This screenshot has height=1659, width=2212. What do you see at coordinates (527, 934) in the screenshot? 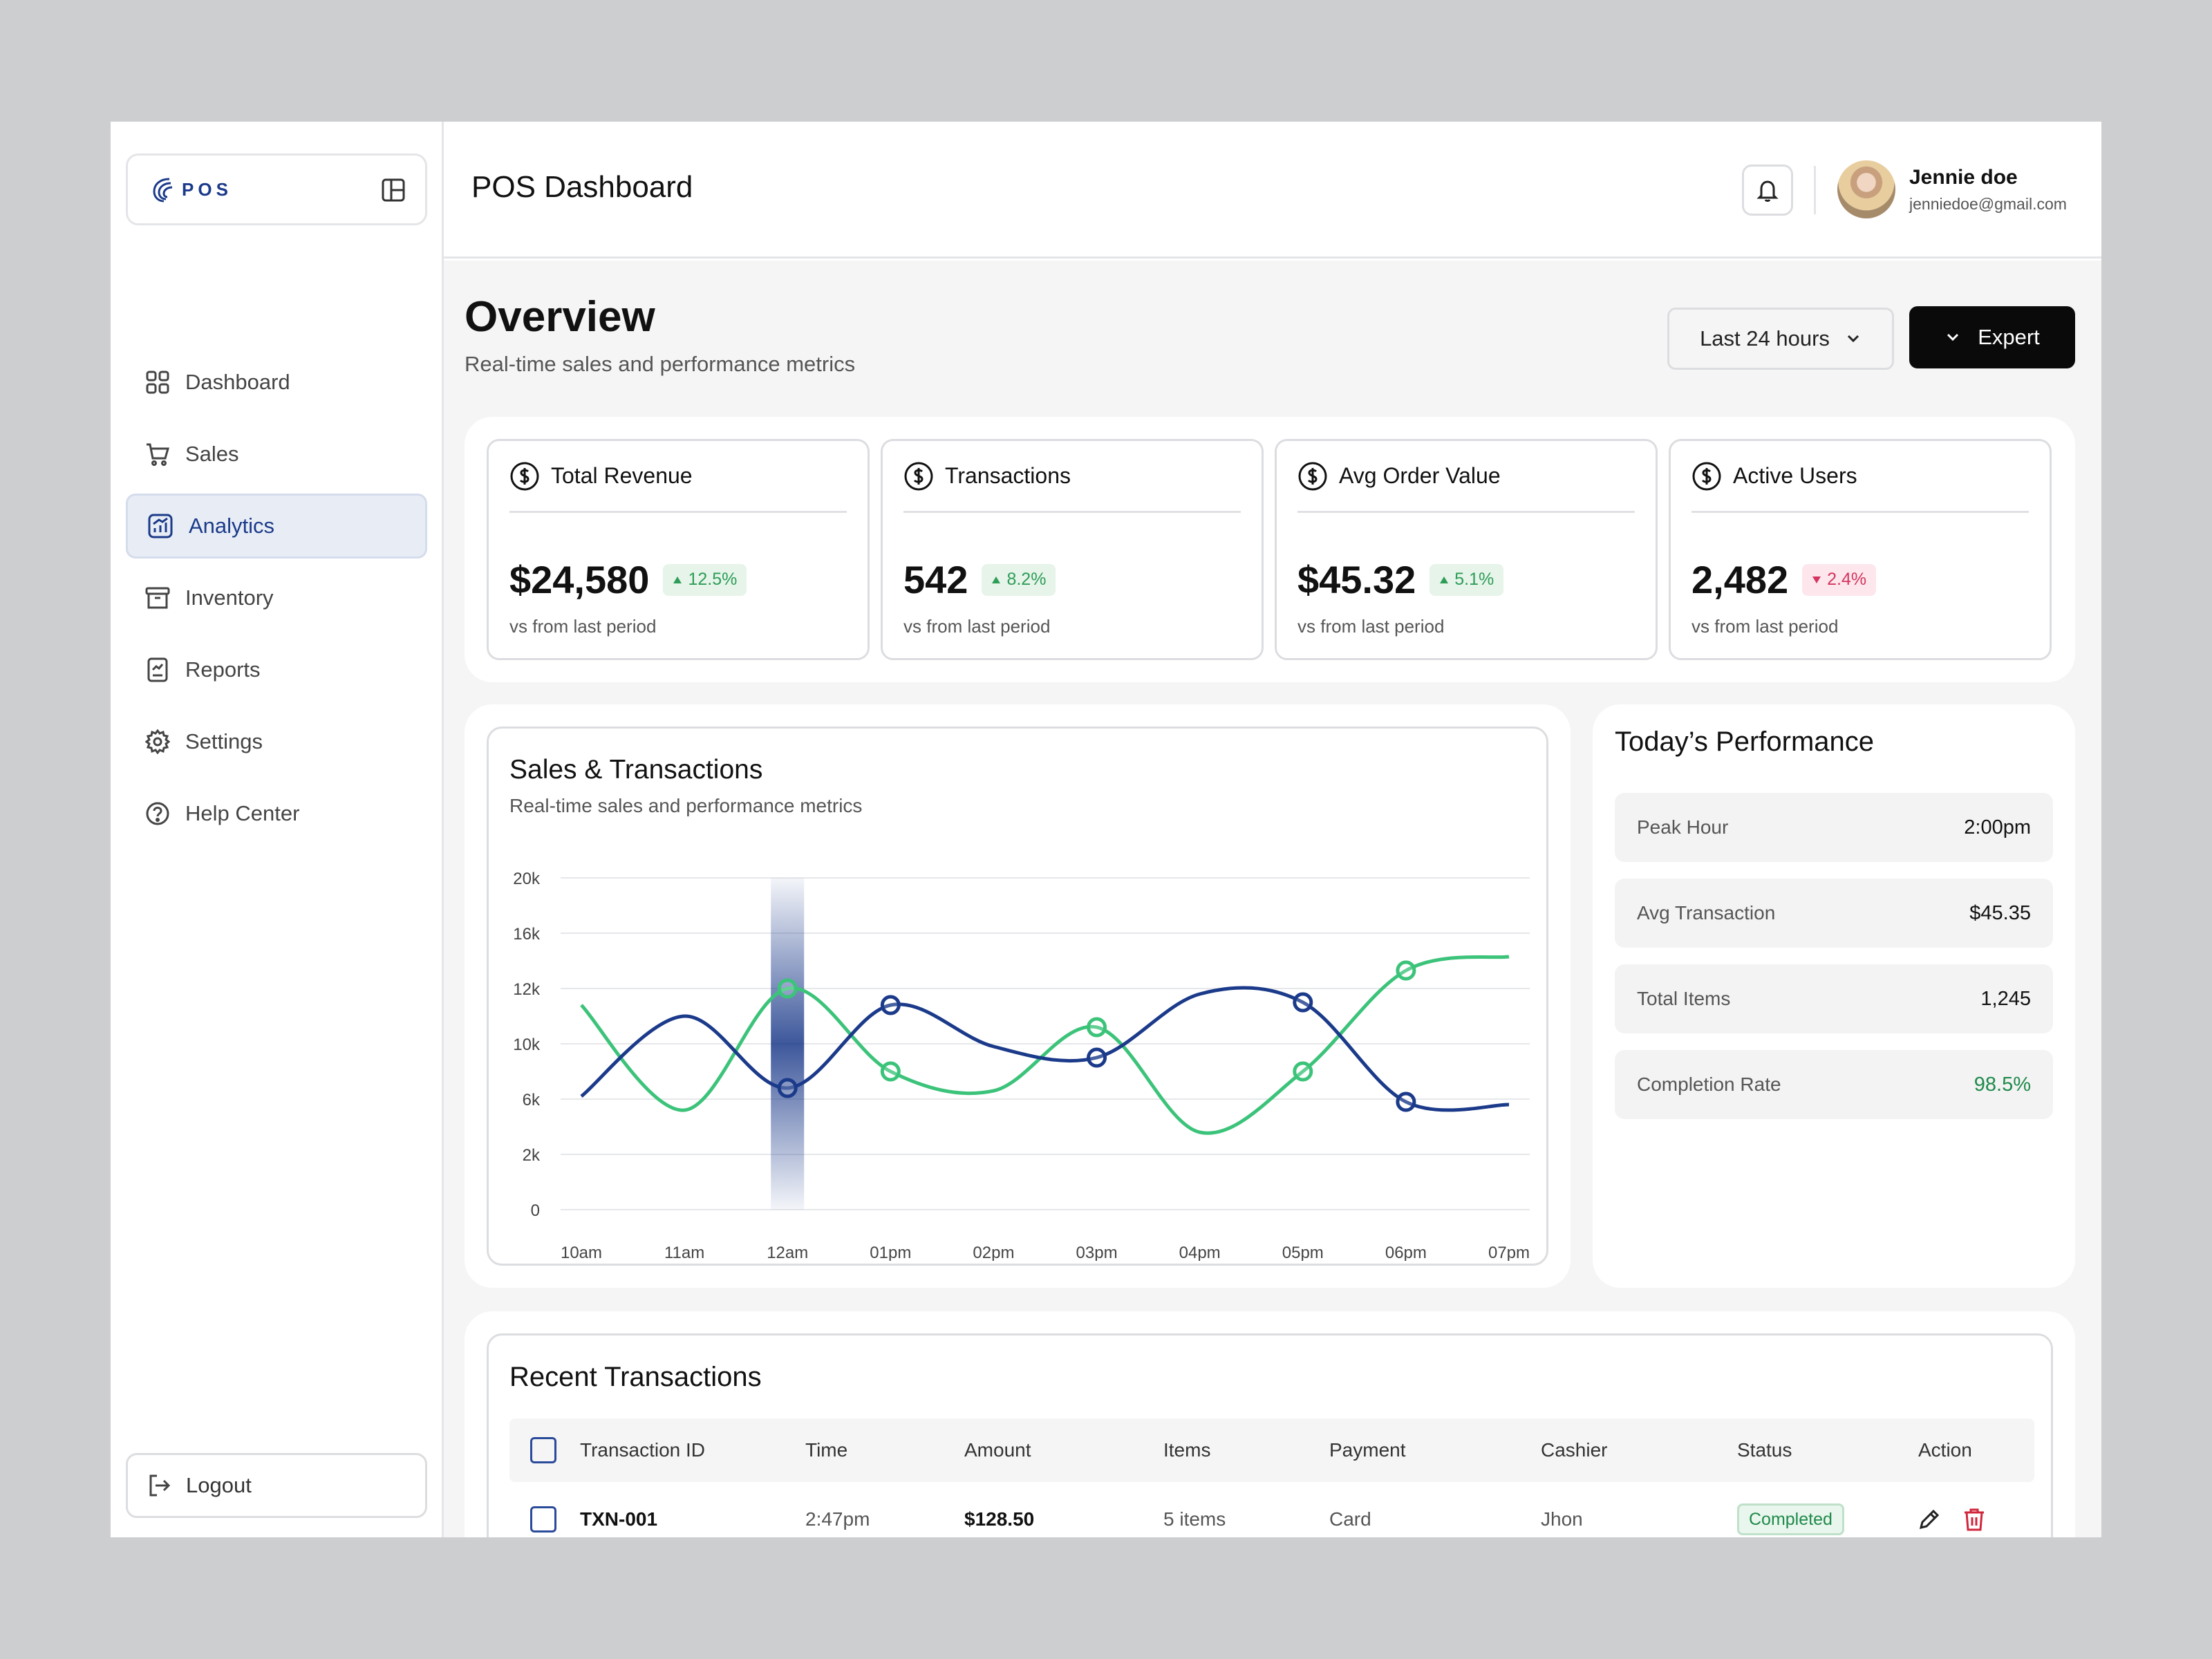
I see `y-tick-label: 16k` at bounding box center [527, 934].